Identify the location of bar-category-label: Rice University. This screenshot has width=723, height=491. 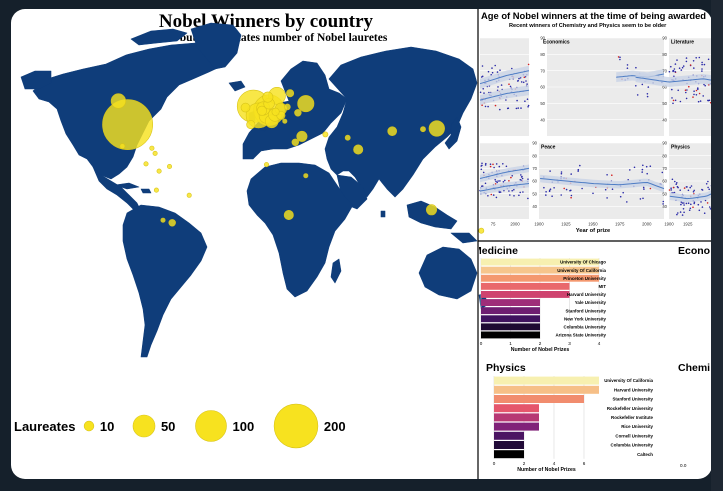
(637, 426).